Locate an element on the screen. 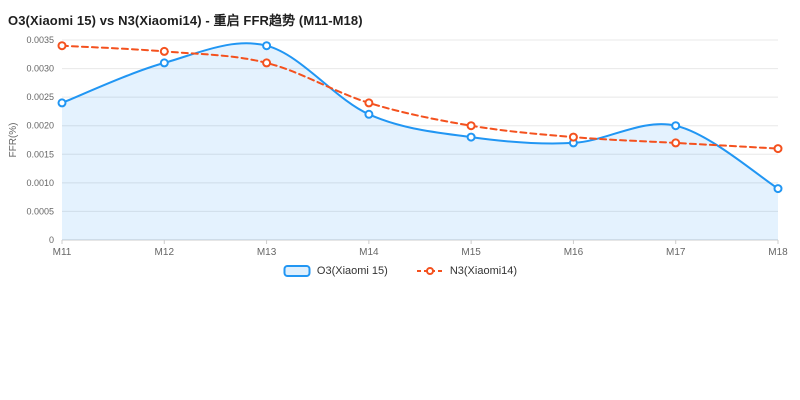  y-tick-label: 0 is located at coordinates (51, 240).